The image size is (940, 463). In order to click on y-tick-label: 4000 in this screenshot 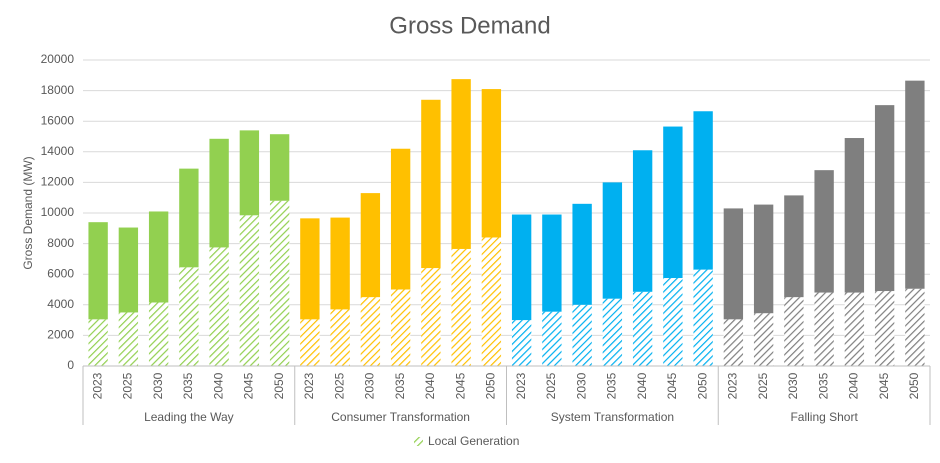, I will do `click(60, 304)`.